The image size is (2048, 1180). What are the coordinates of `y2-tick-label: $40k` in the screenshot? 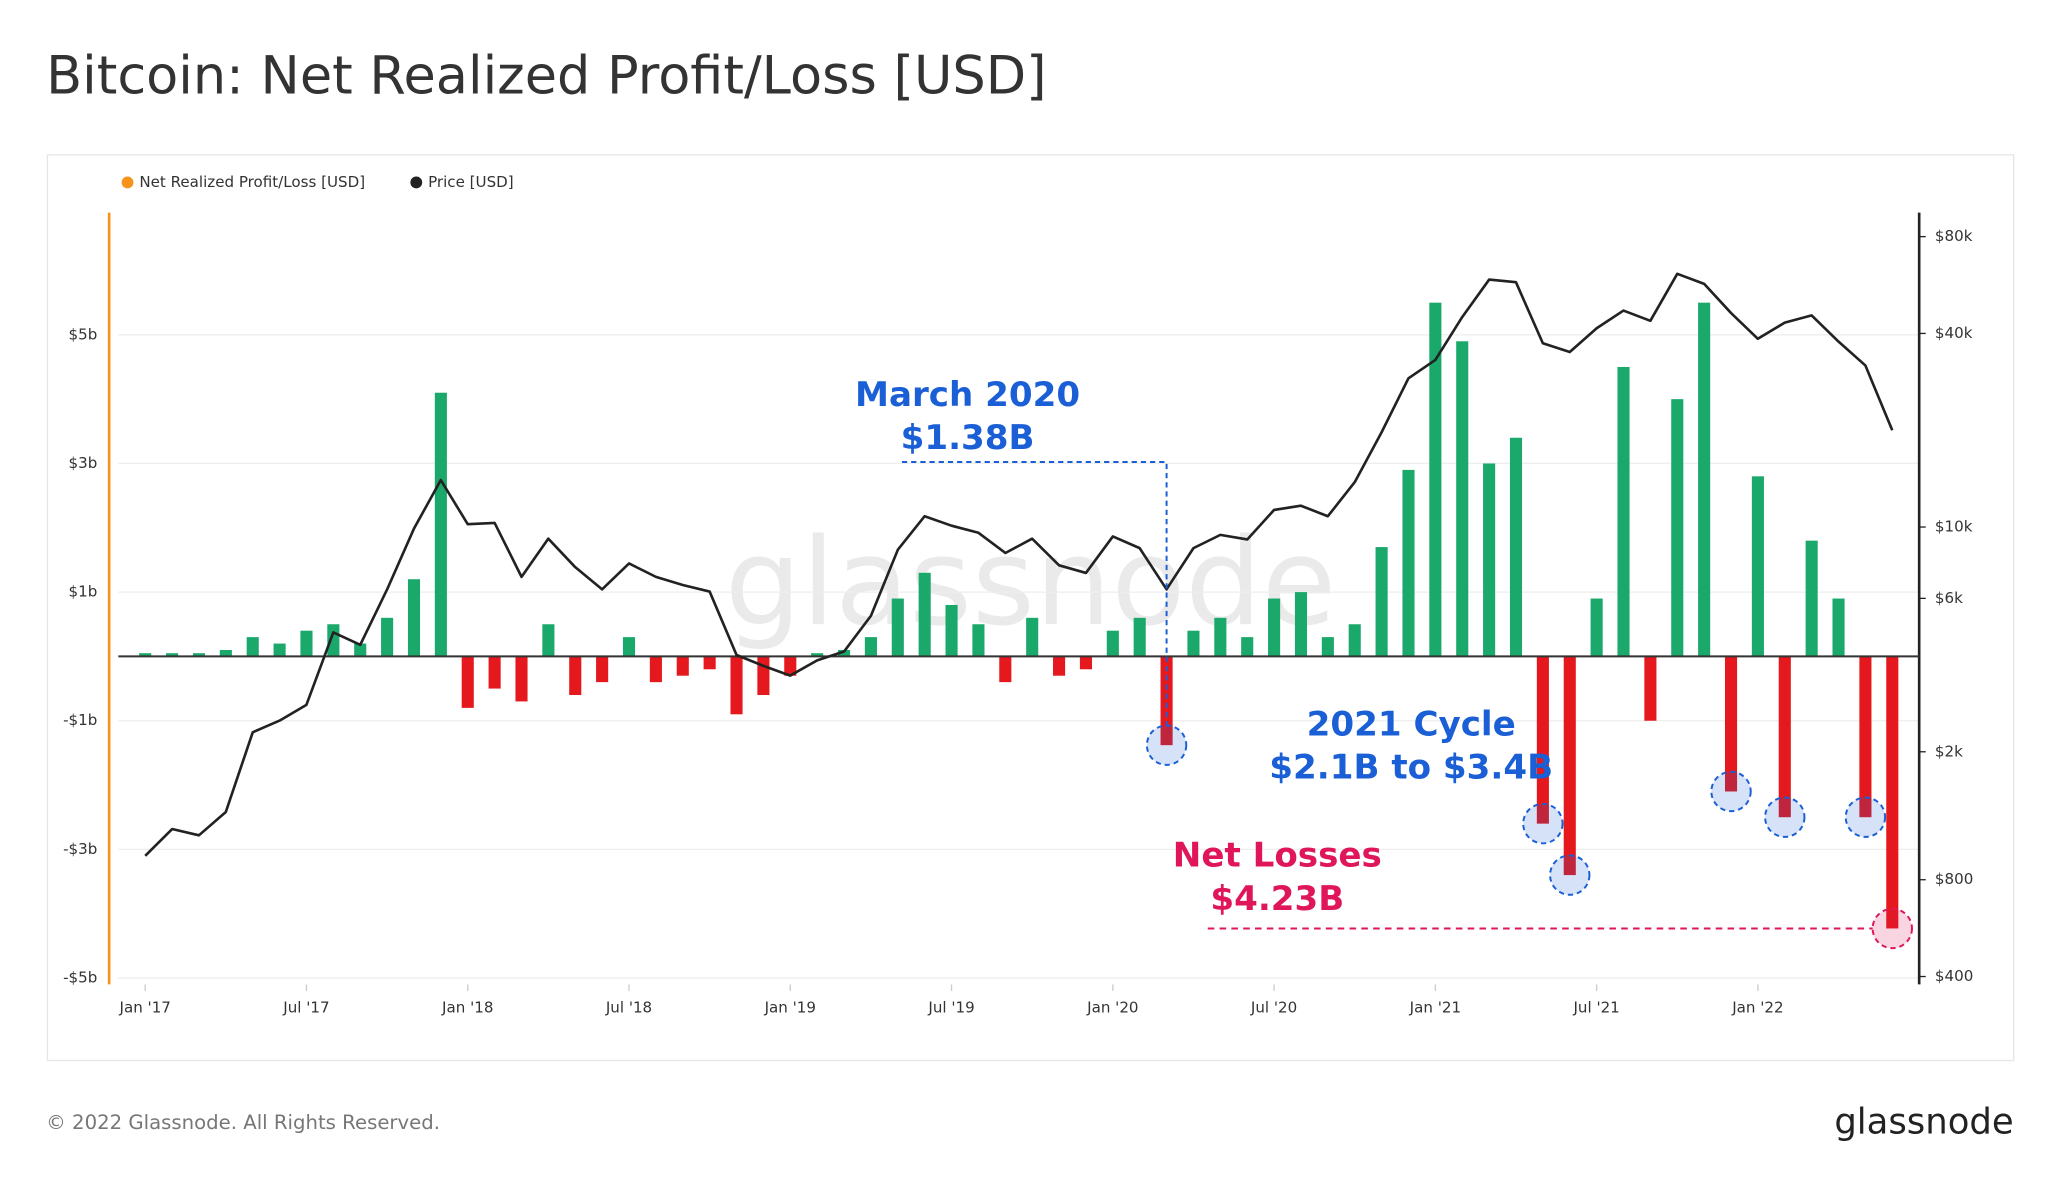 It's located at (1954, 333).